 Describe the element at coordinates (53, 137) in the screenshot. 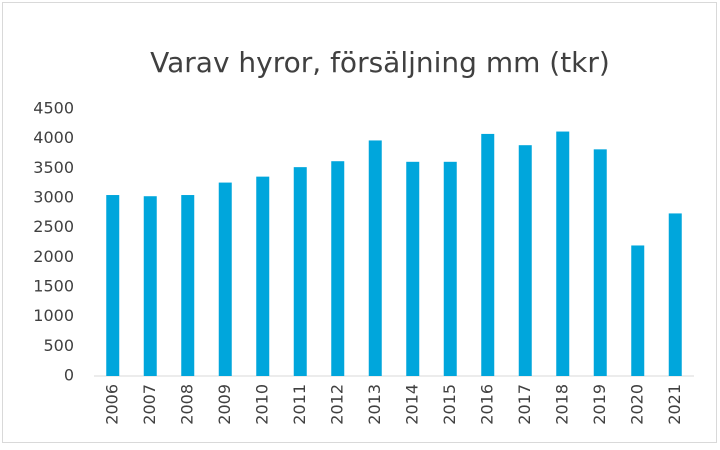

I see `y-tick-label: 4000` at that location.